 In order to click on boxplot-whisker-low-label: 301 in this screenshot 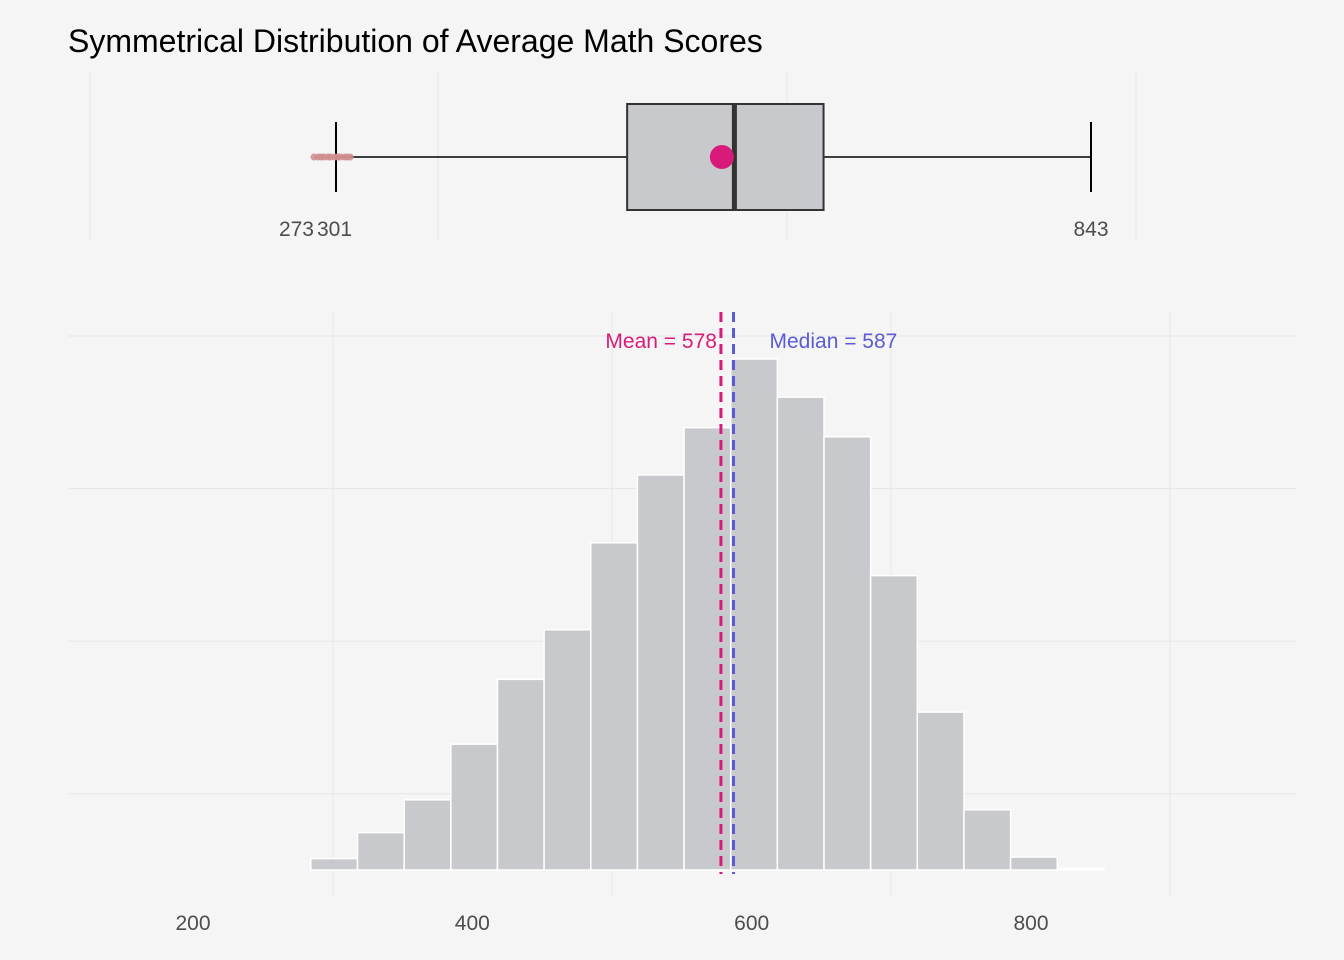, I will do `click(334, 229)`.